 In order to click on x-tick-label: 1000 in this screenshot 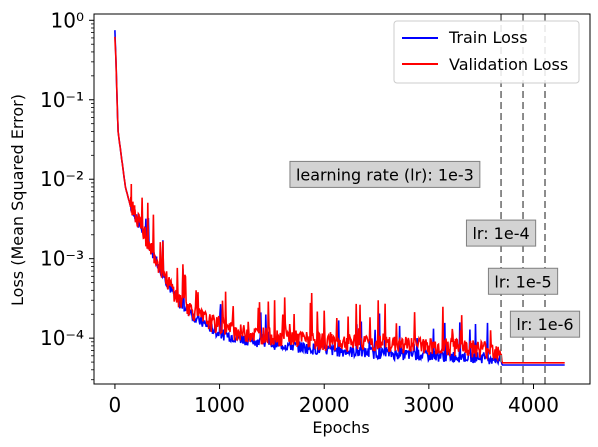, I will do `click(219, 405)`.